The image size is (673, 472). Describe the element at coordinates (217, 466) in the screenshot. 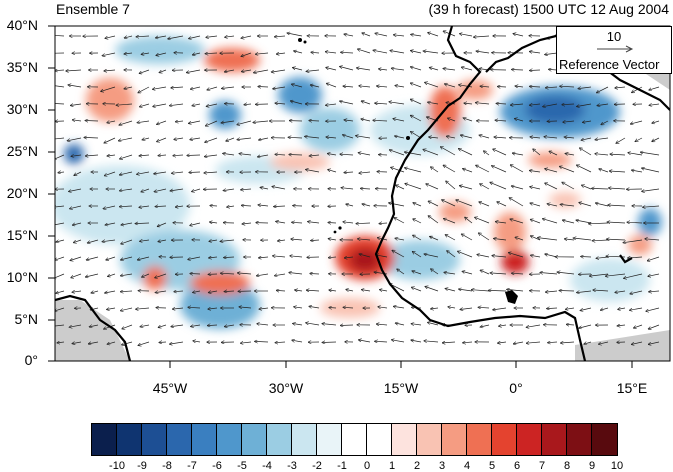

I see `colorbar-tick-label: -6` at that location.